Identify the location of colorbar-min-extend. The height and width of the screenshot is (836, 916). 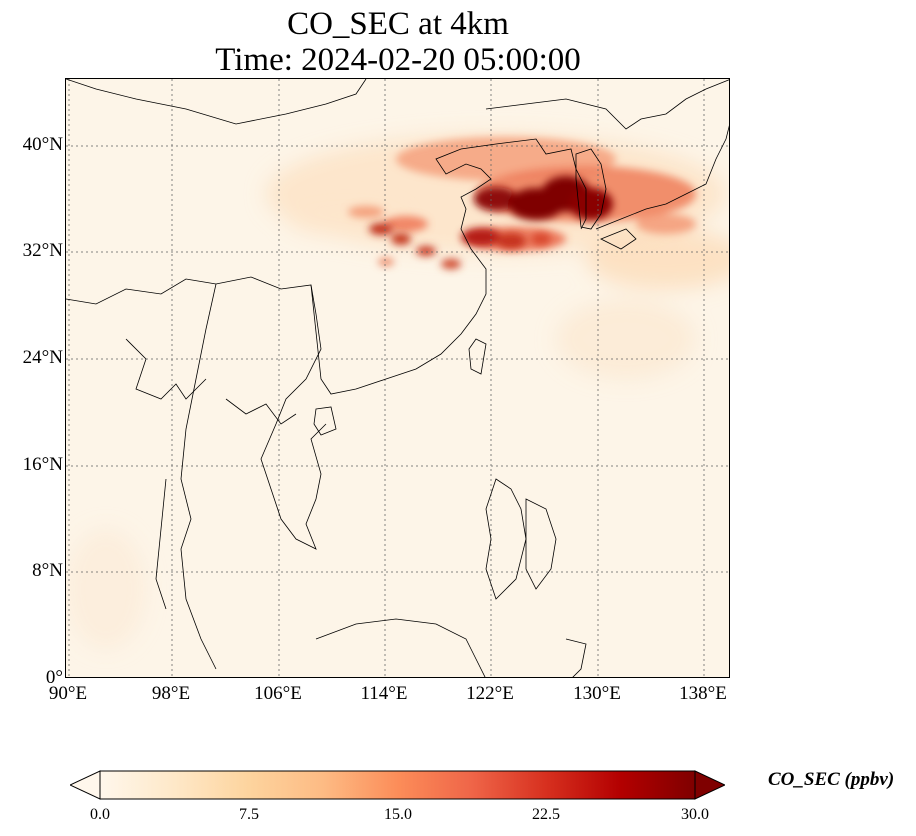
(85, 785).